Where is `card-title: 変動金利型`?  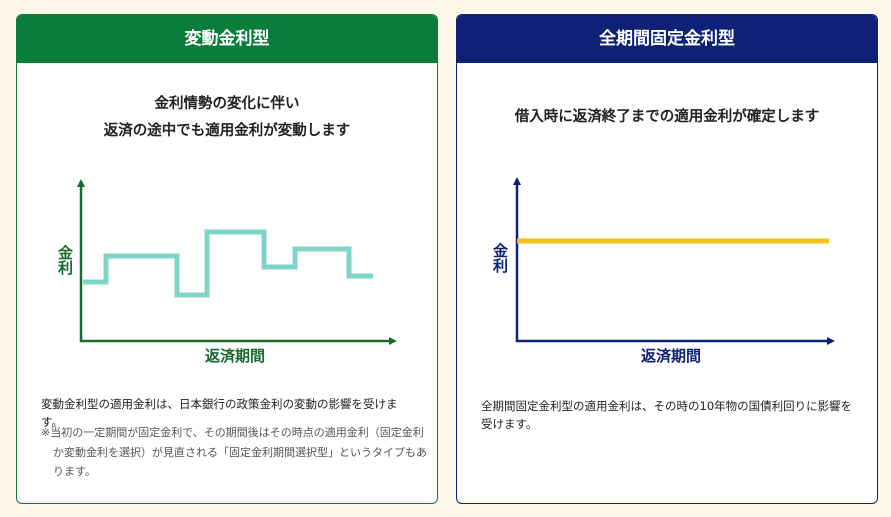
card-title: 変動金利型 is located at coordinates (227, 39).